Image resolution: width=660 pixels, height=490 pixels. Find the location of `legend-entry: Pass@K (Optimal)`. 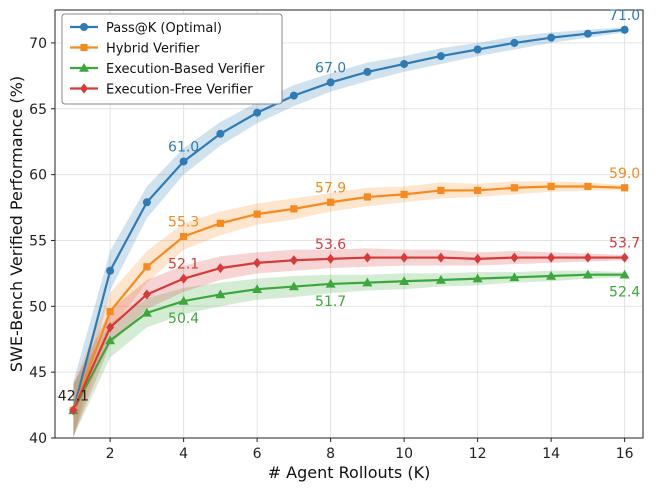

legend-entry: Pass@K (Optimal) is located at coordinates (164, 28).